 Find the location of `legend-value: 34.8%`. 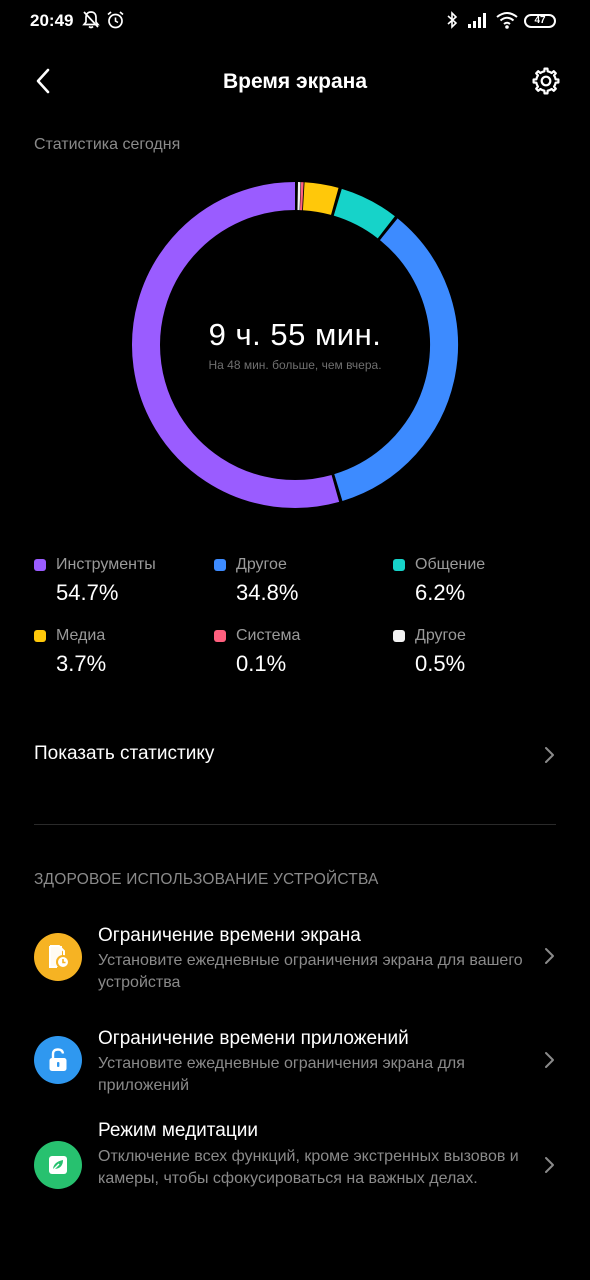

legend-value: 34.8% is located at coordinates (267, 592).